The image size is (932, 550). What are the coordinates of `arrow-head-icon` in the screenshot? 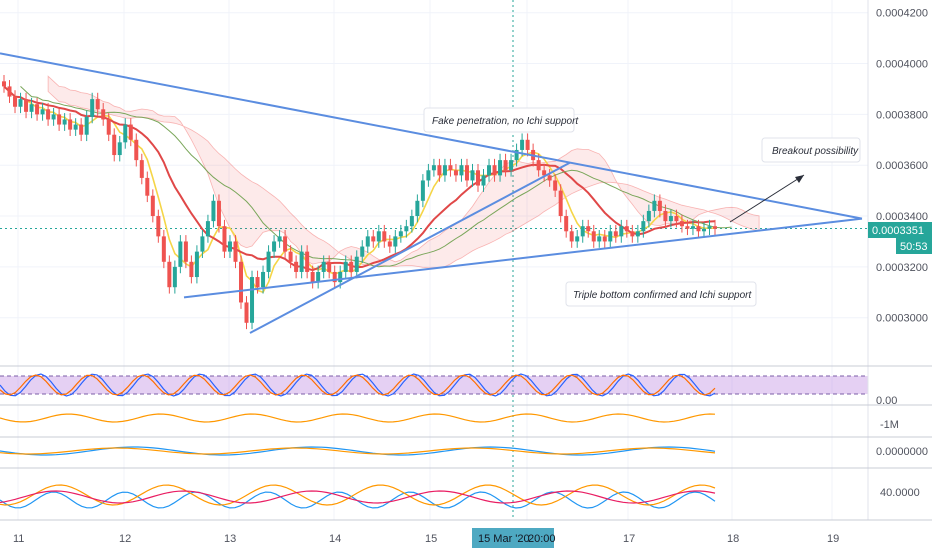 It's located at (799, 179).